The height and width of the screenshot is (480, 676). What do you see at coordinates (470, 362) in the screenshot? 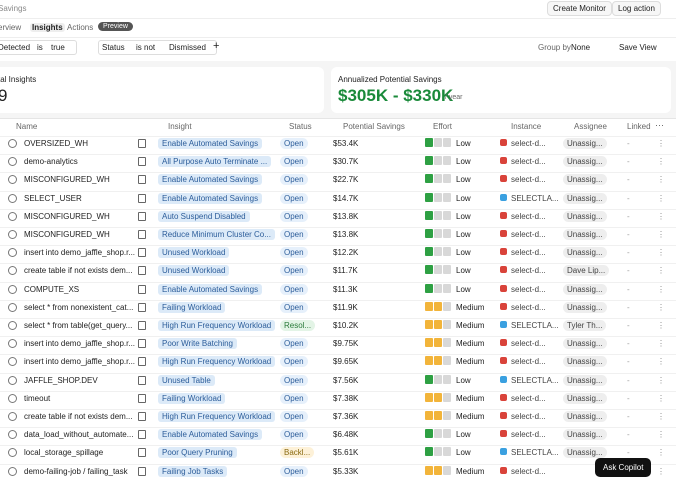
I see `effort: Medium` at bounding box center [470, 362].